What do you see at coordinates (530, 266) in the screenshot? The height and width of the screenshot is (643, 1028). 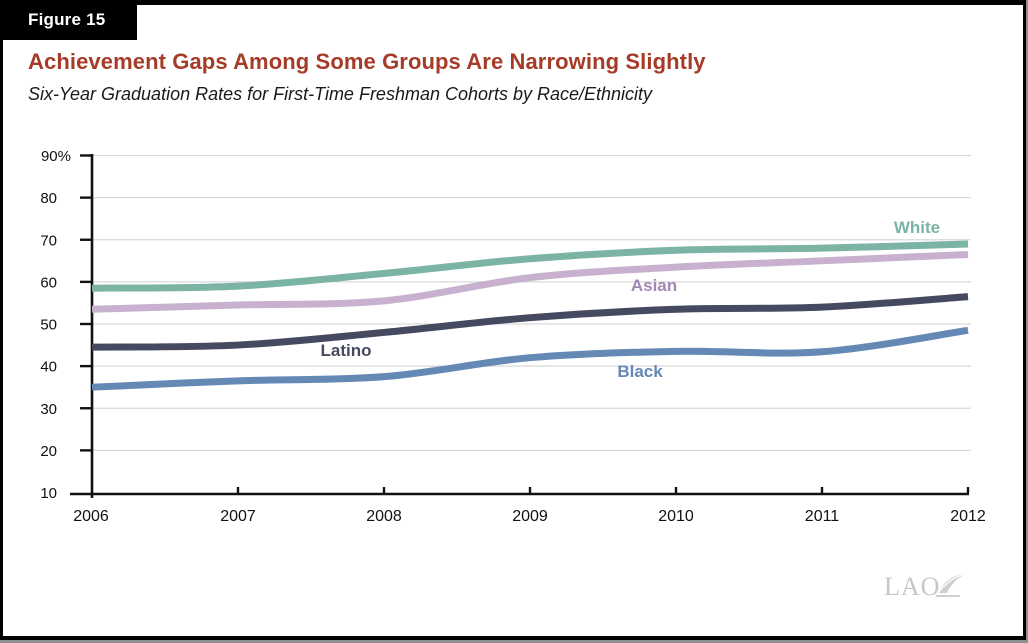 I see `series-line-white` at bounding box center [530, 266].